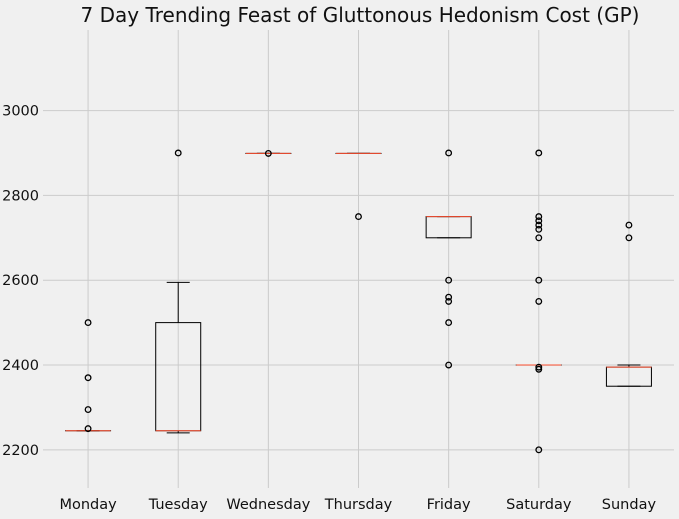  I want to click on y-tick-label: 2400, so click(20, 366).